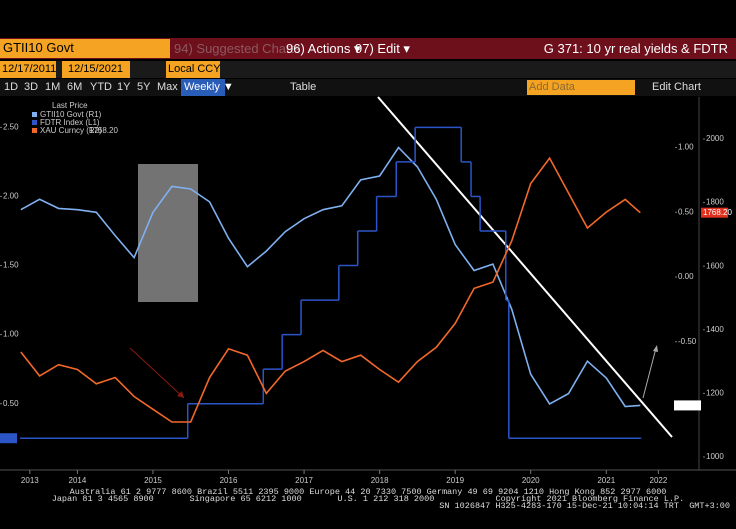  I want to click on y-tick-label: 1000, so click(715, 456).